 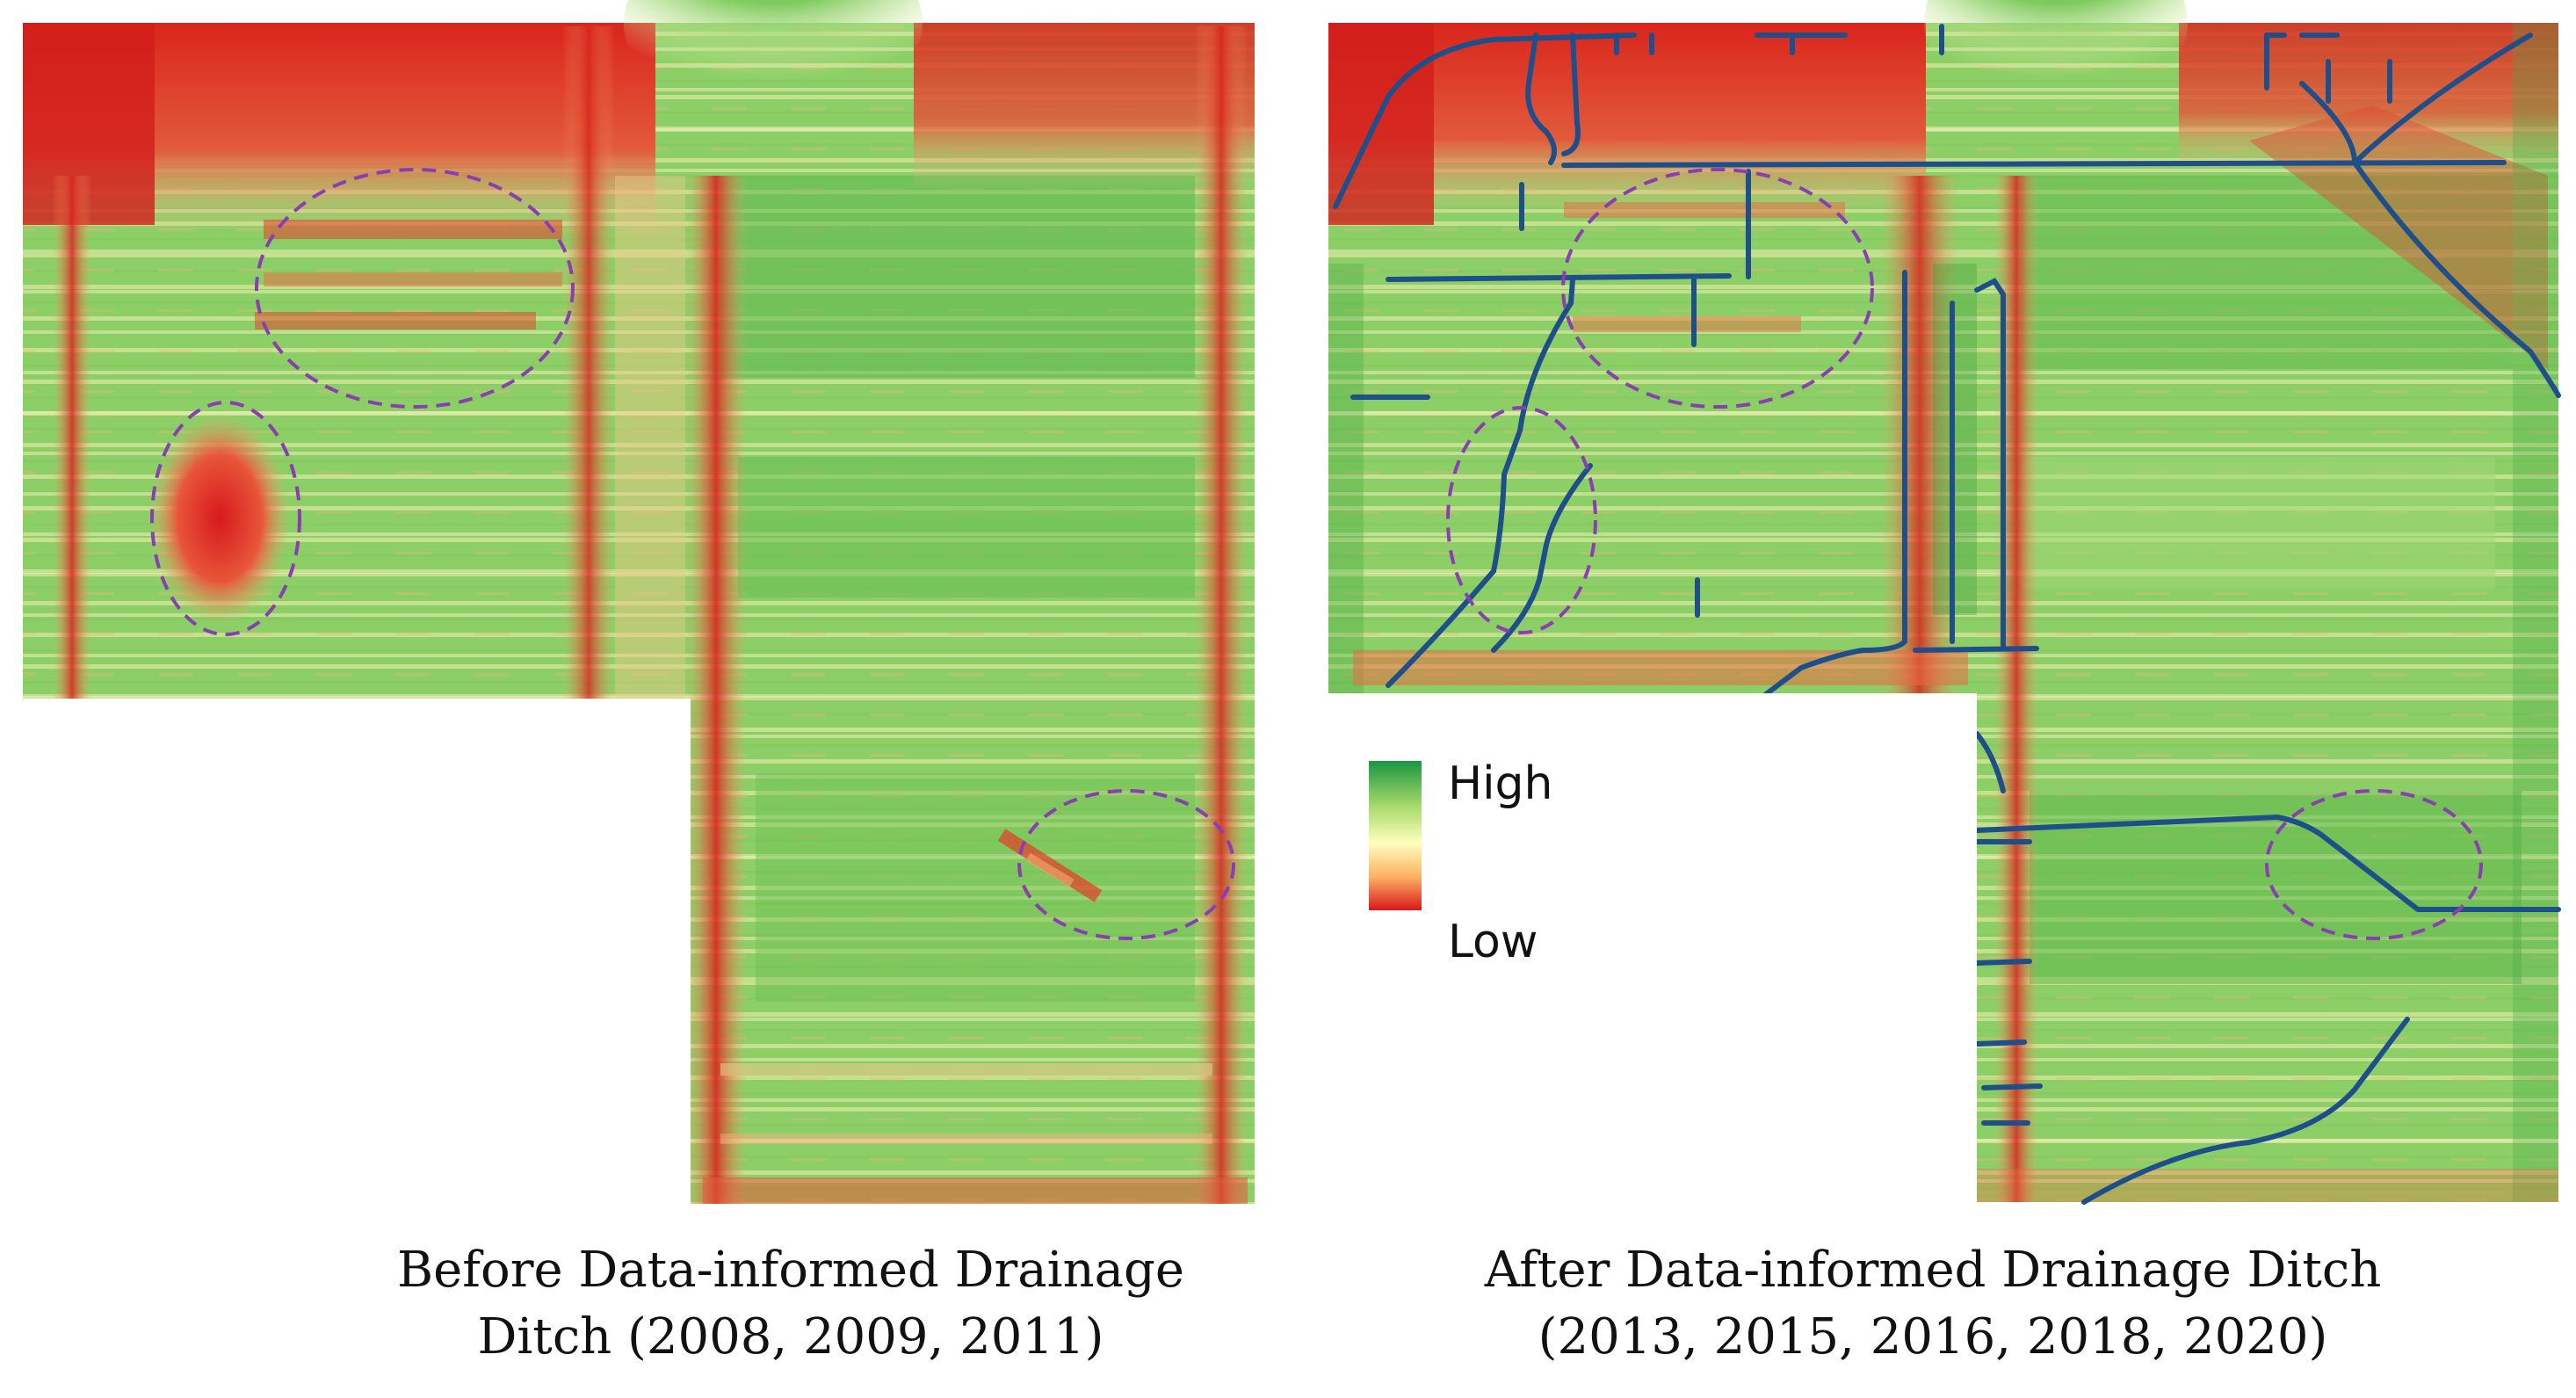 What do you see at coordinates (1717, 288) in the screenshot?
I see `ellipse-after-top` at bounding box center [1717, 288].